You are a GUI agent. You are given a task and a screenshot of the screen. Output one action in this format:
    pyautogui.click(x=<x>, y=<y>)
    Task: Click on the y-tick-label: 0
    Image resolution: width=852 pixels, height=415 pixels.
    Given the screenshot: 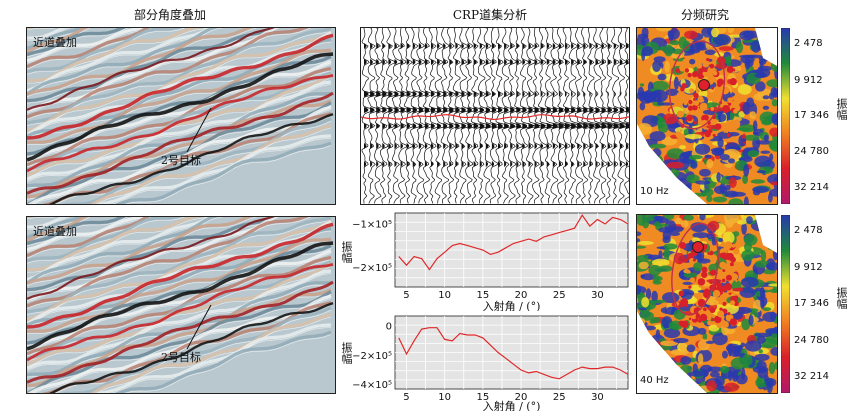 What is the action you would take?
    pyautogui.click(x=389, y=327)
    